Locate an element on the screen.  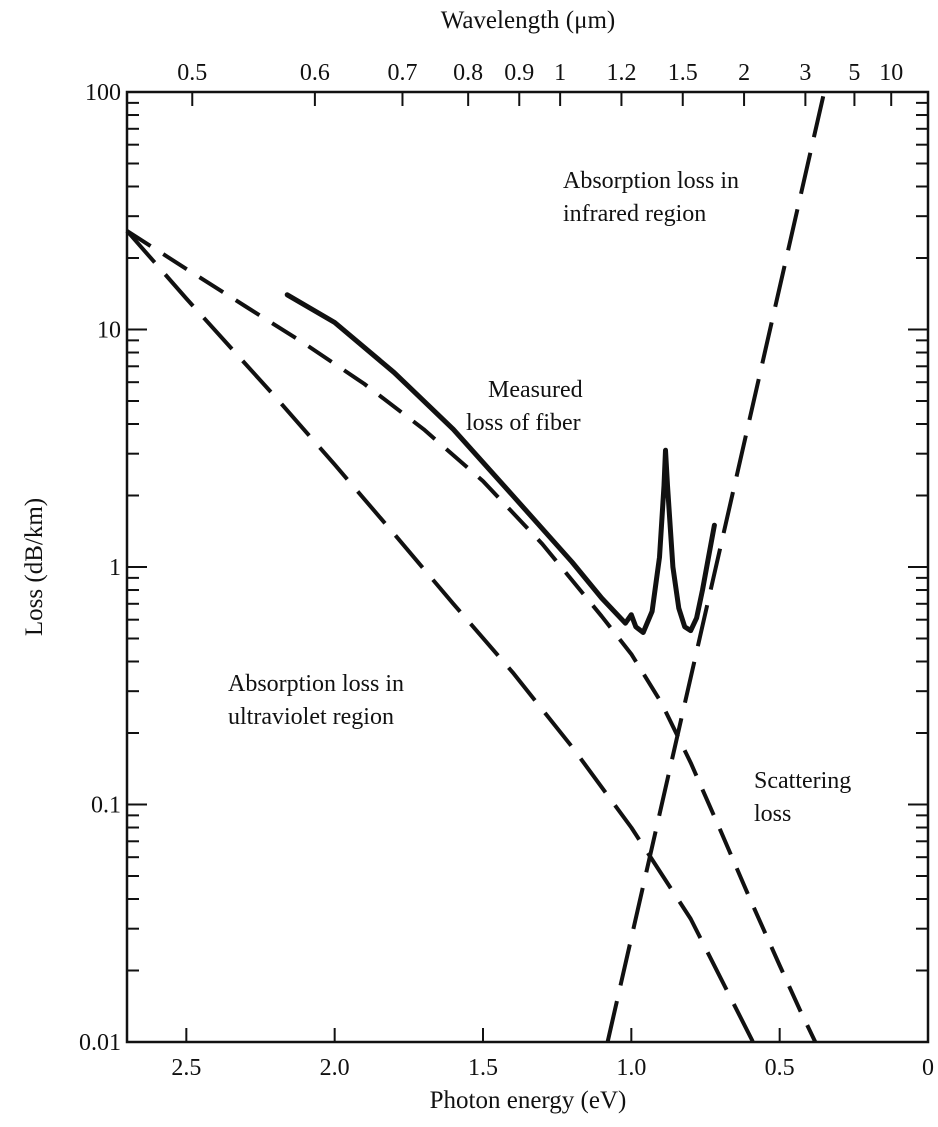
x-tick-label: 2.5 is located at coordinates (186, 1068).